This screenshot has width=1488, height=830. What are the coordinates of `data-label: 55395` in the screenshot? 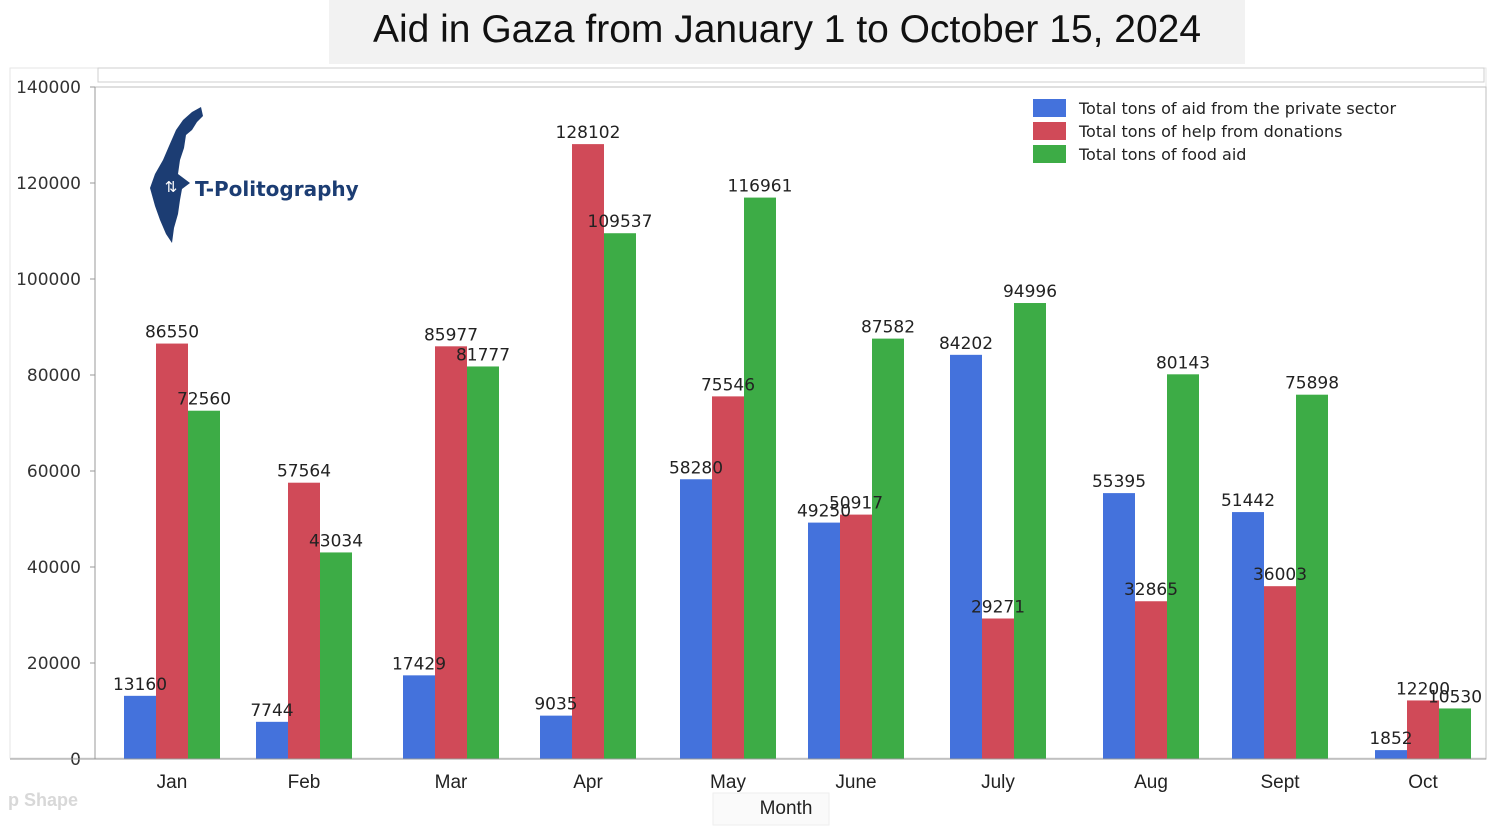 It's located at (1119, 482).